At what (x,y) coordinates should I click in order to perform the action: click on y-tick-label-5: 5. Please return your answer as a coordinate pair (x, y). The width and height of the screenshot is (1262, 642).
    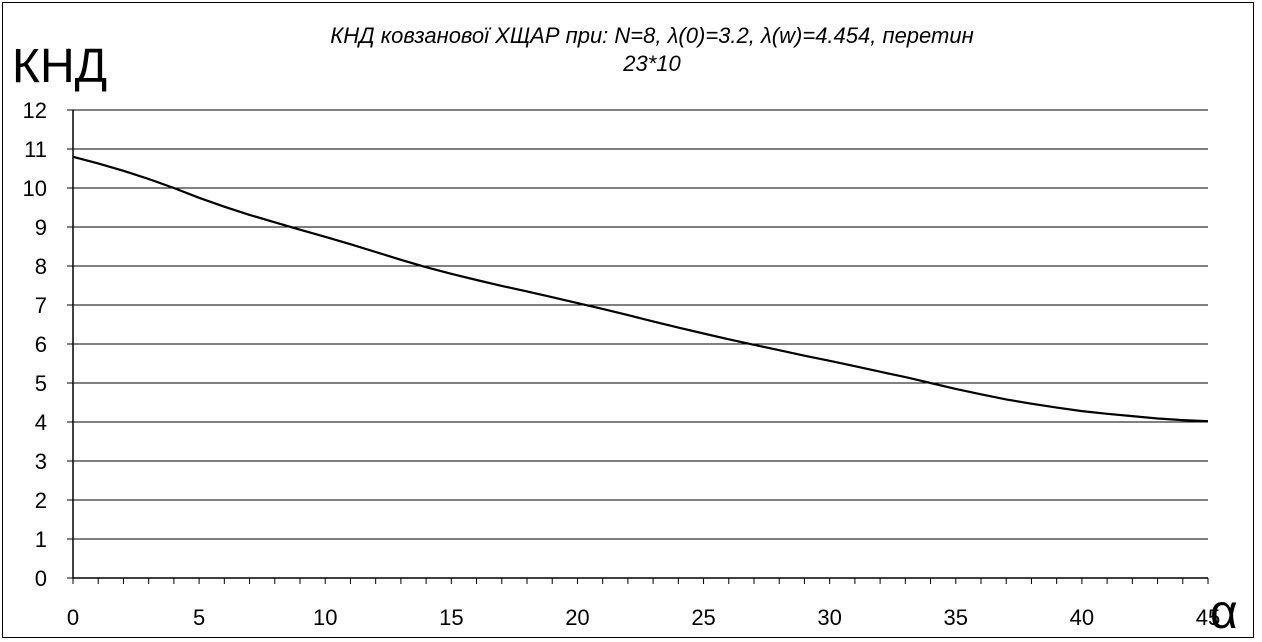
    Looking at the image, I should click on (41, 383).